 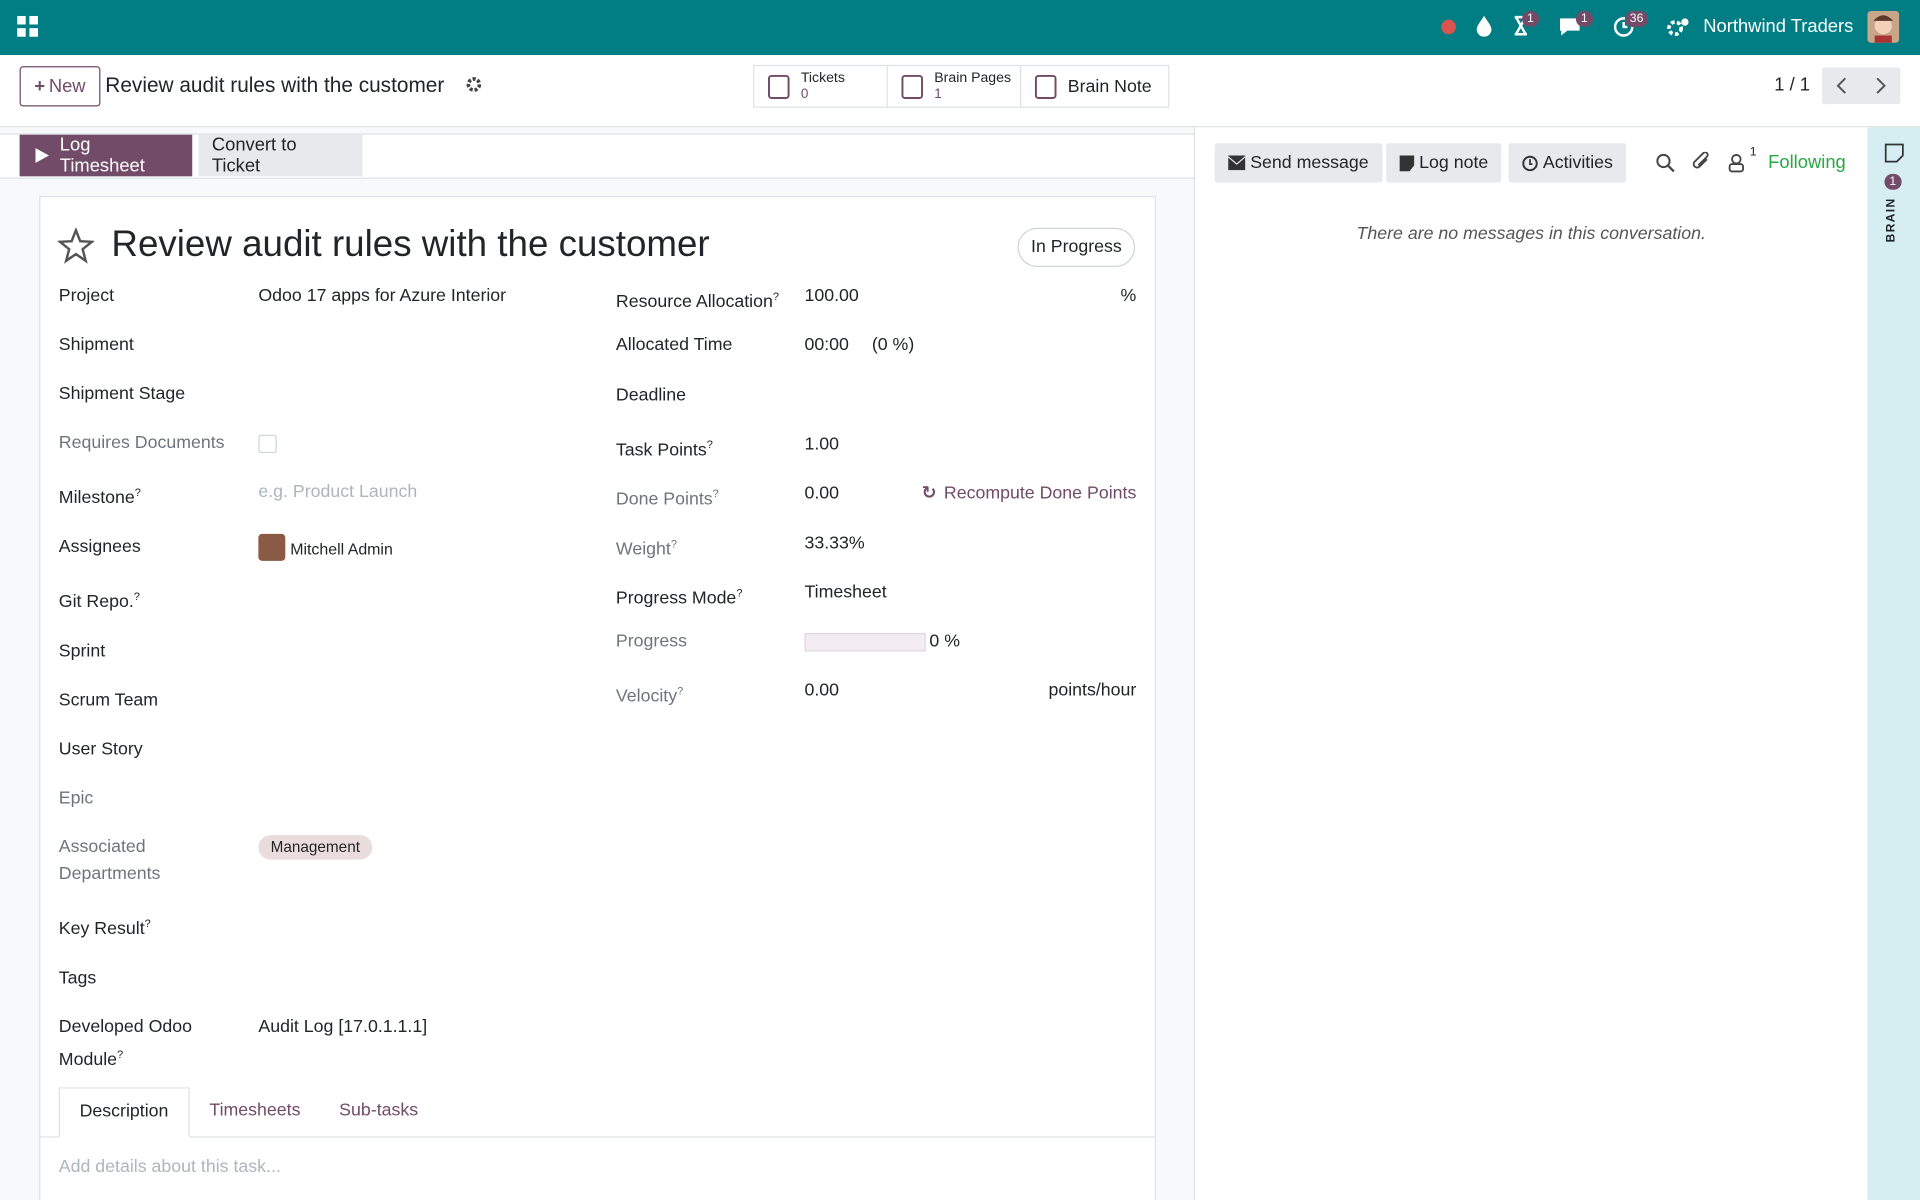 What do you see at coordinates (1092, 691) in the screenshot?
I see `field-unit: points/hour` at bounding box center [1092, 691].